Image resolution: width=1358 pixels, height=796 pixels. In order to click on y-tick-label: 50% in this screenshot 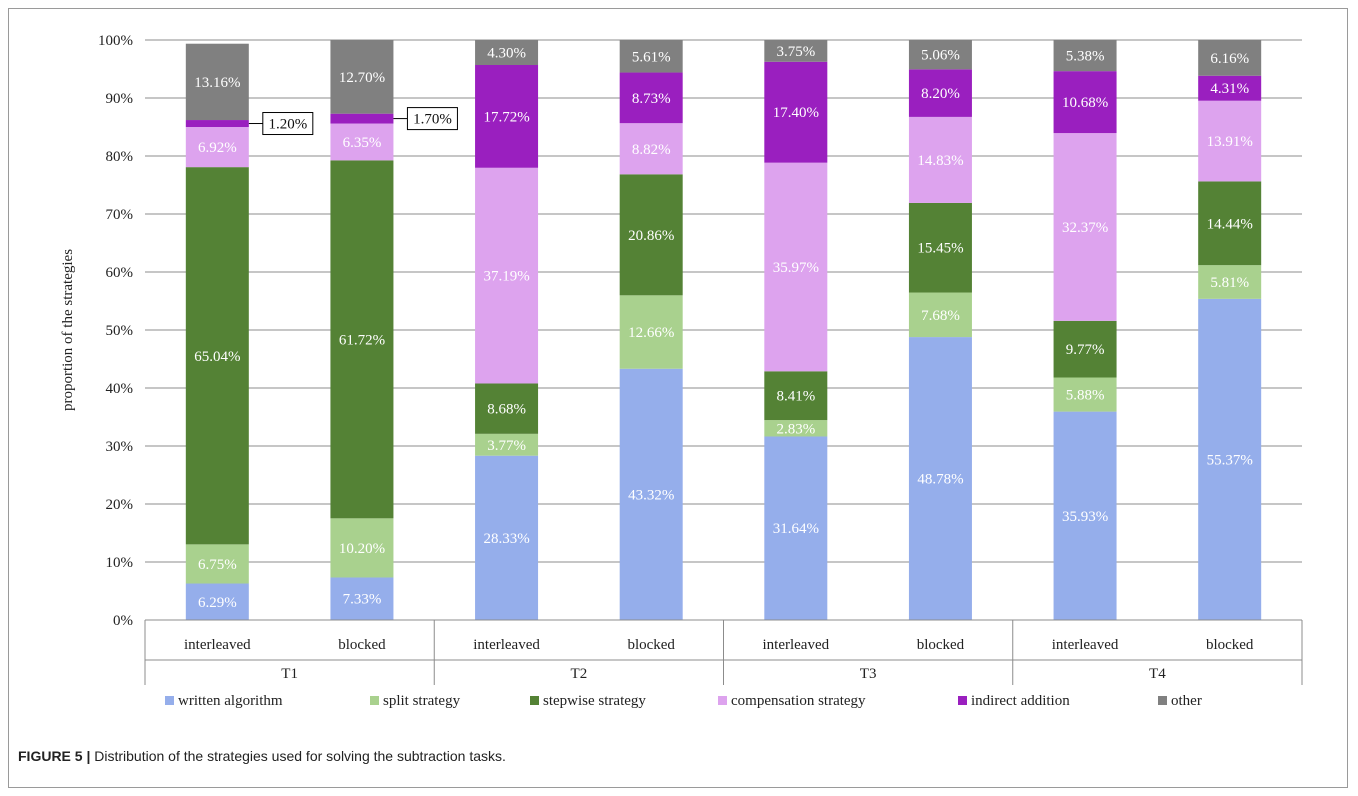, I will do `click(120, 331)`.